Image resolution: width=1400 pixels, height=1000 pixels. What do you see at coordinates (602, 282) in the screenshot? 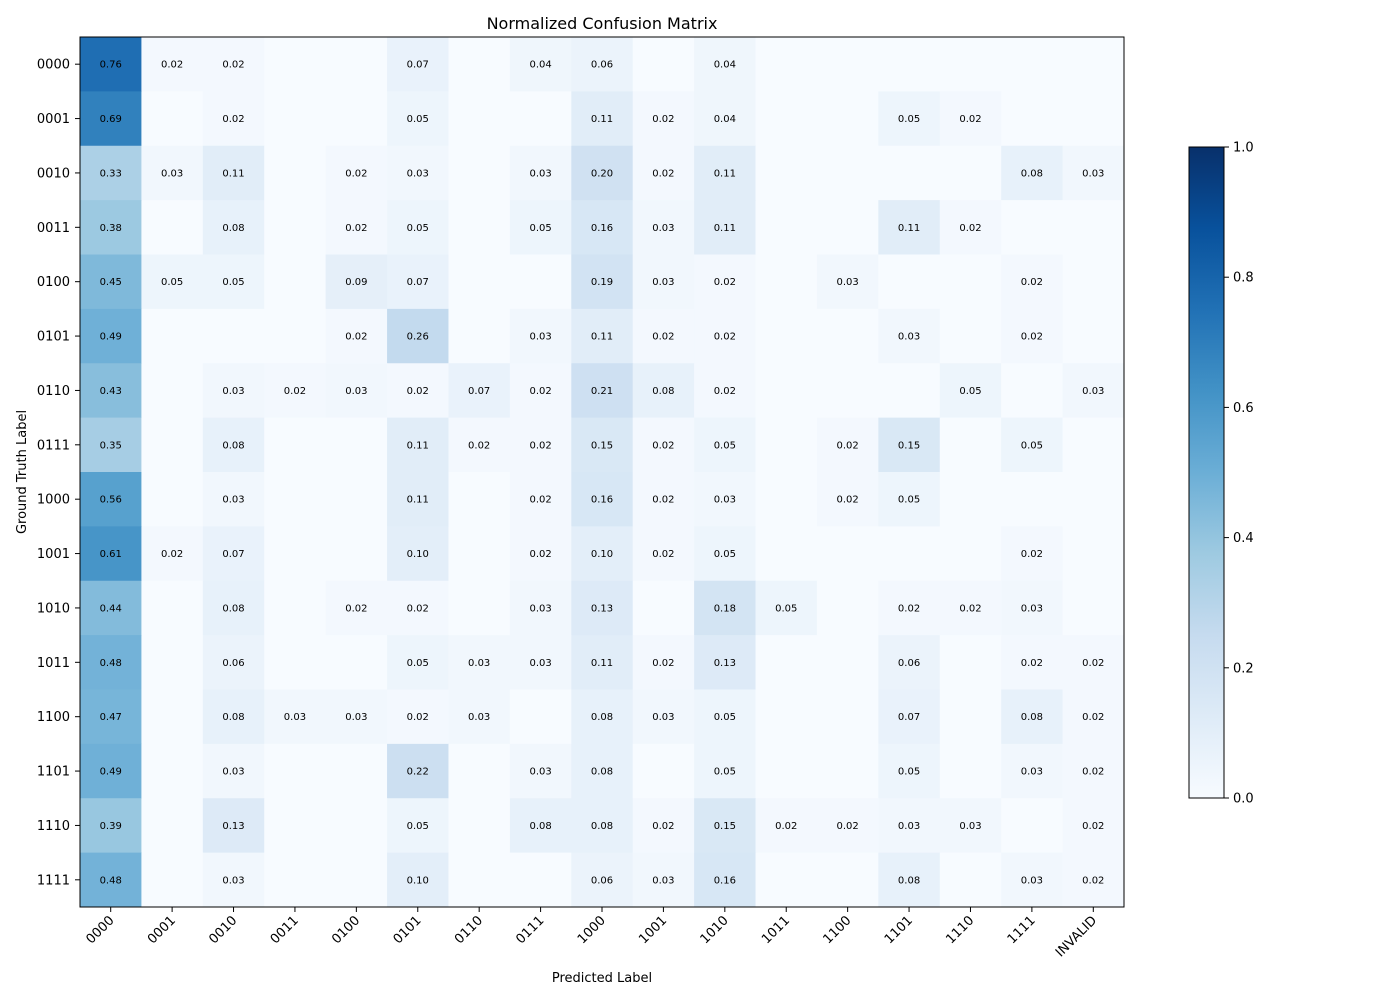
I see `cell-value-label-4-8: 0.19` at bounding box center [602, 282].